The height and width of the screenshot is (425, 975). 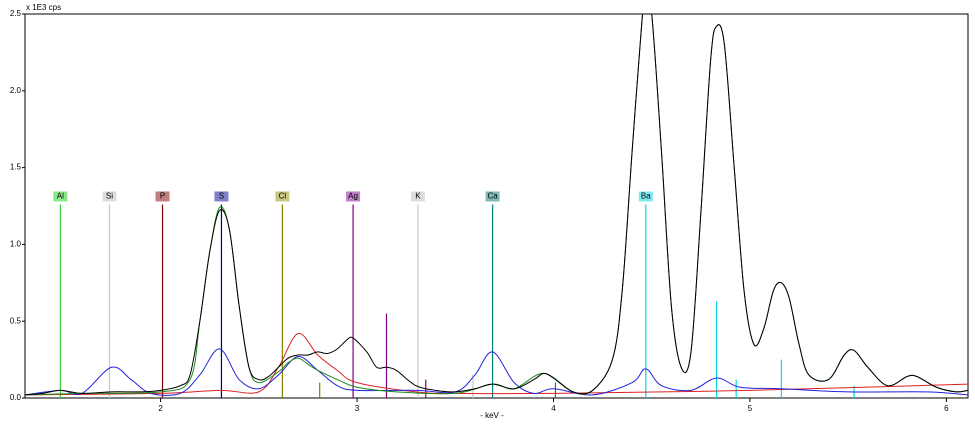 I want to click on x-tick-label: 6, so click(x=946, y=408).